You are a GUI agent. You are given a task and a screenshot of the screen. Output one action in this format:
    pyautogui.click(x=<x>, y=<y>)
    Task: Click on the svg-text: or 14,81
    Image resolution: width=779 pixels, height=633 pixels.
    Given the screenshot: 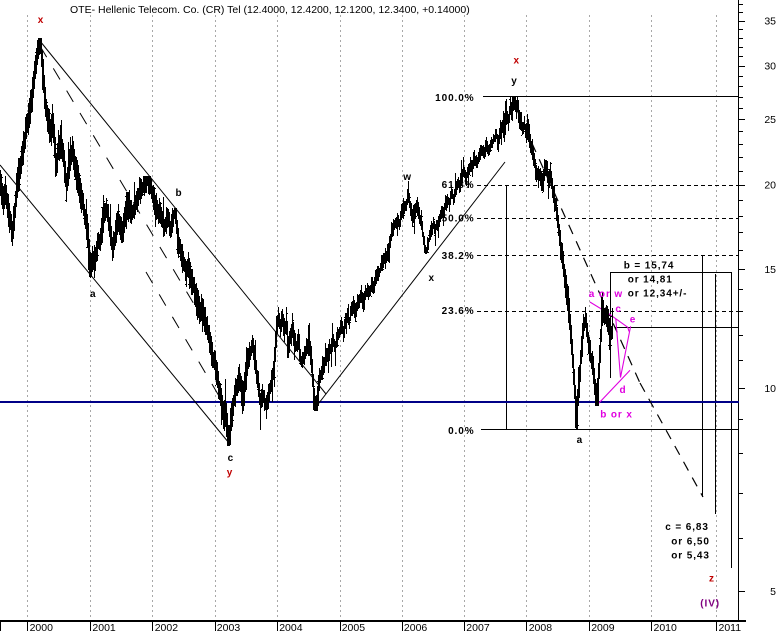 What is the action you would take?
    pyautogui.click(x=650, y=280)
    